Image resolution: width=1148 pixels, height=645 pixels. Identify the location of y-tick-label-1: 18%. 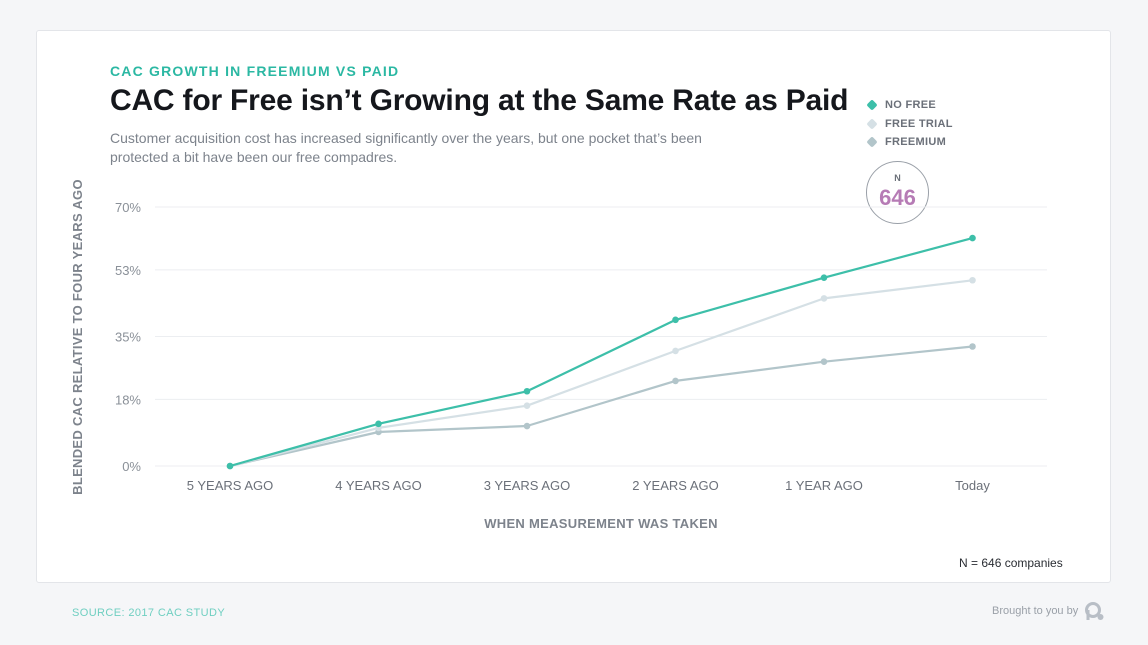
(128, 399).